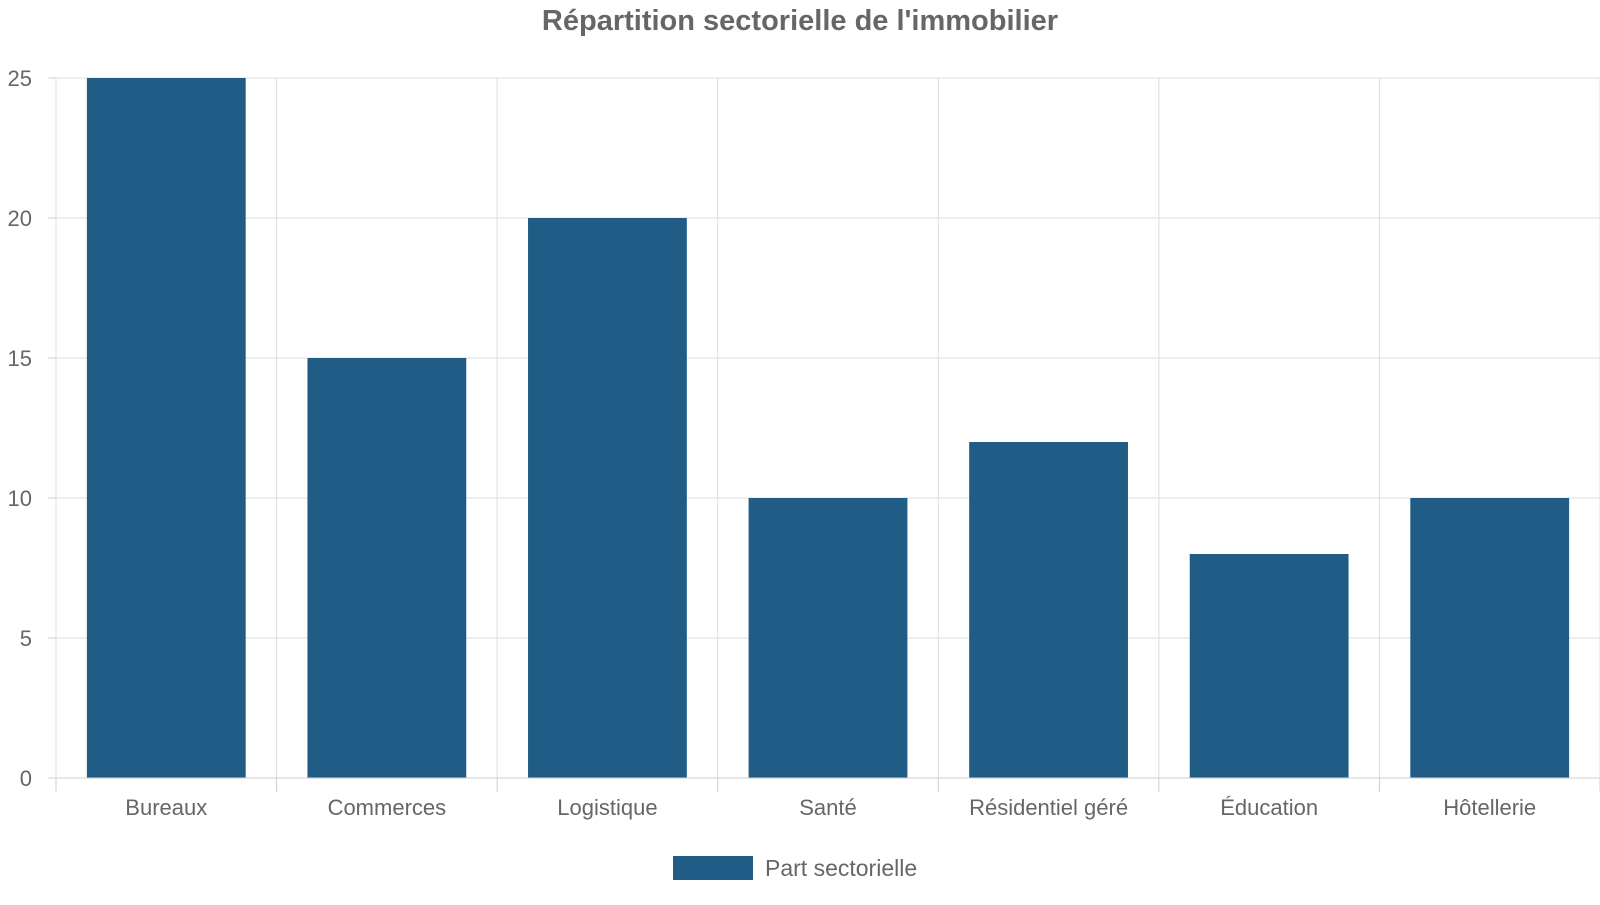 The height and width of the screenshot is (905, 1600). What do you see at coordinates (1489, 807) in the screenshot?
I see `x-tick-label: Hôtellerie` at bounding box center [1489, 807].